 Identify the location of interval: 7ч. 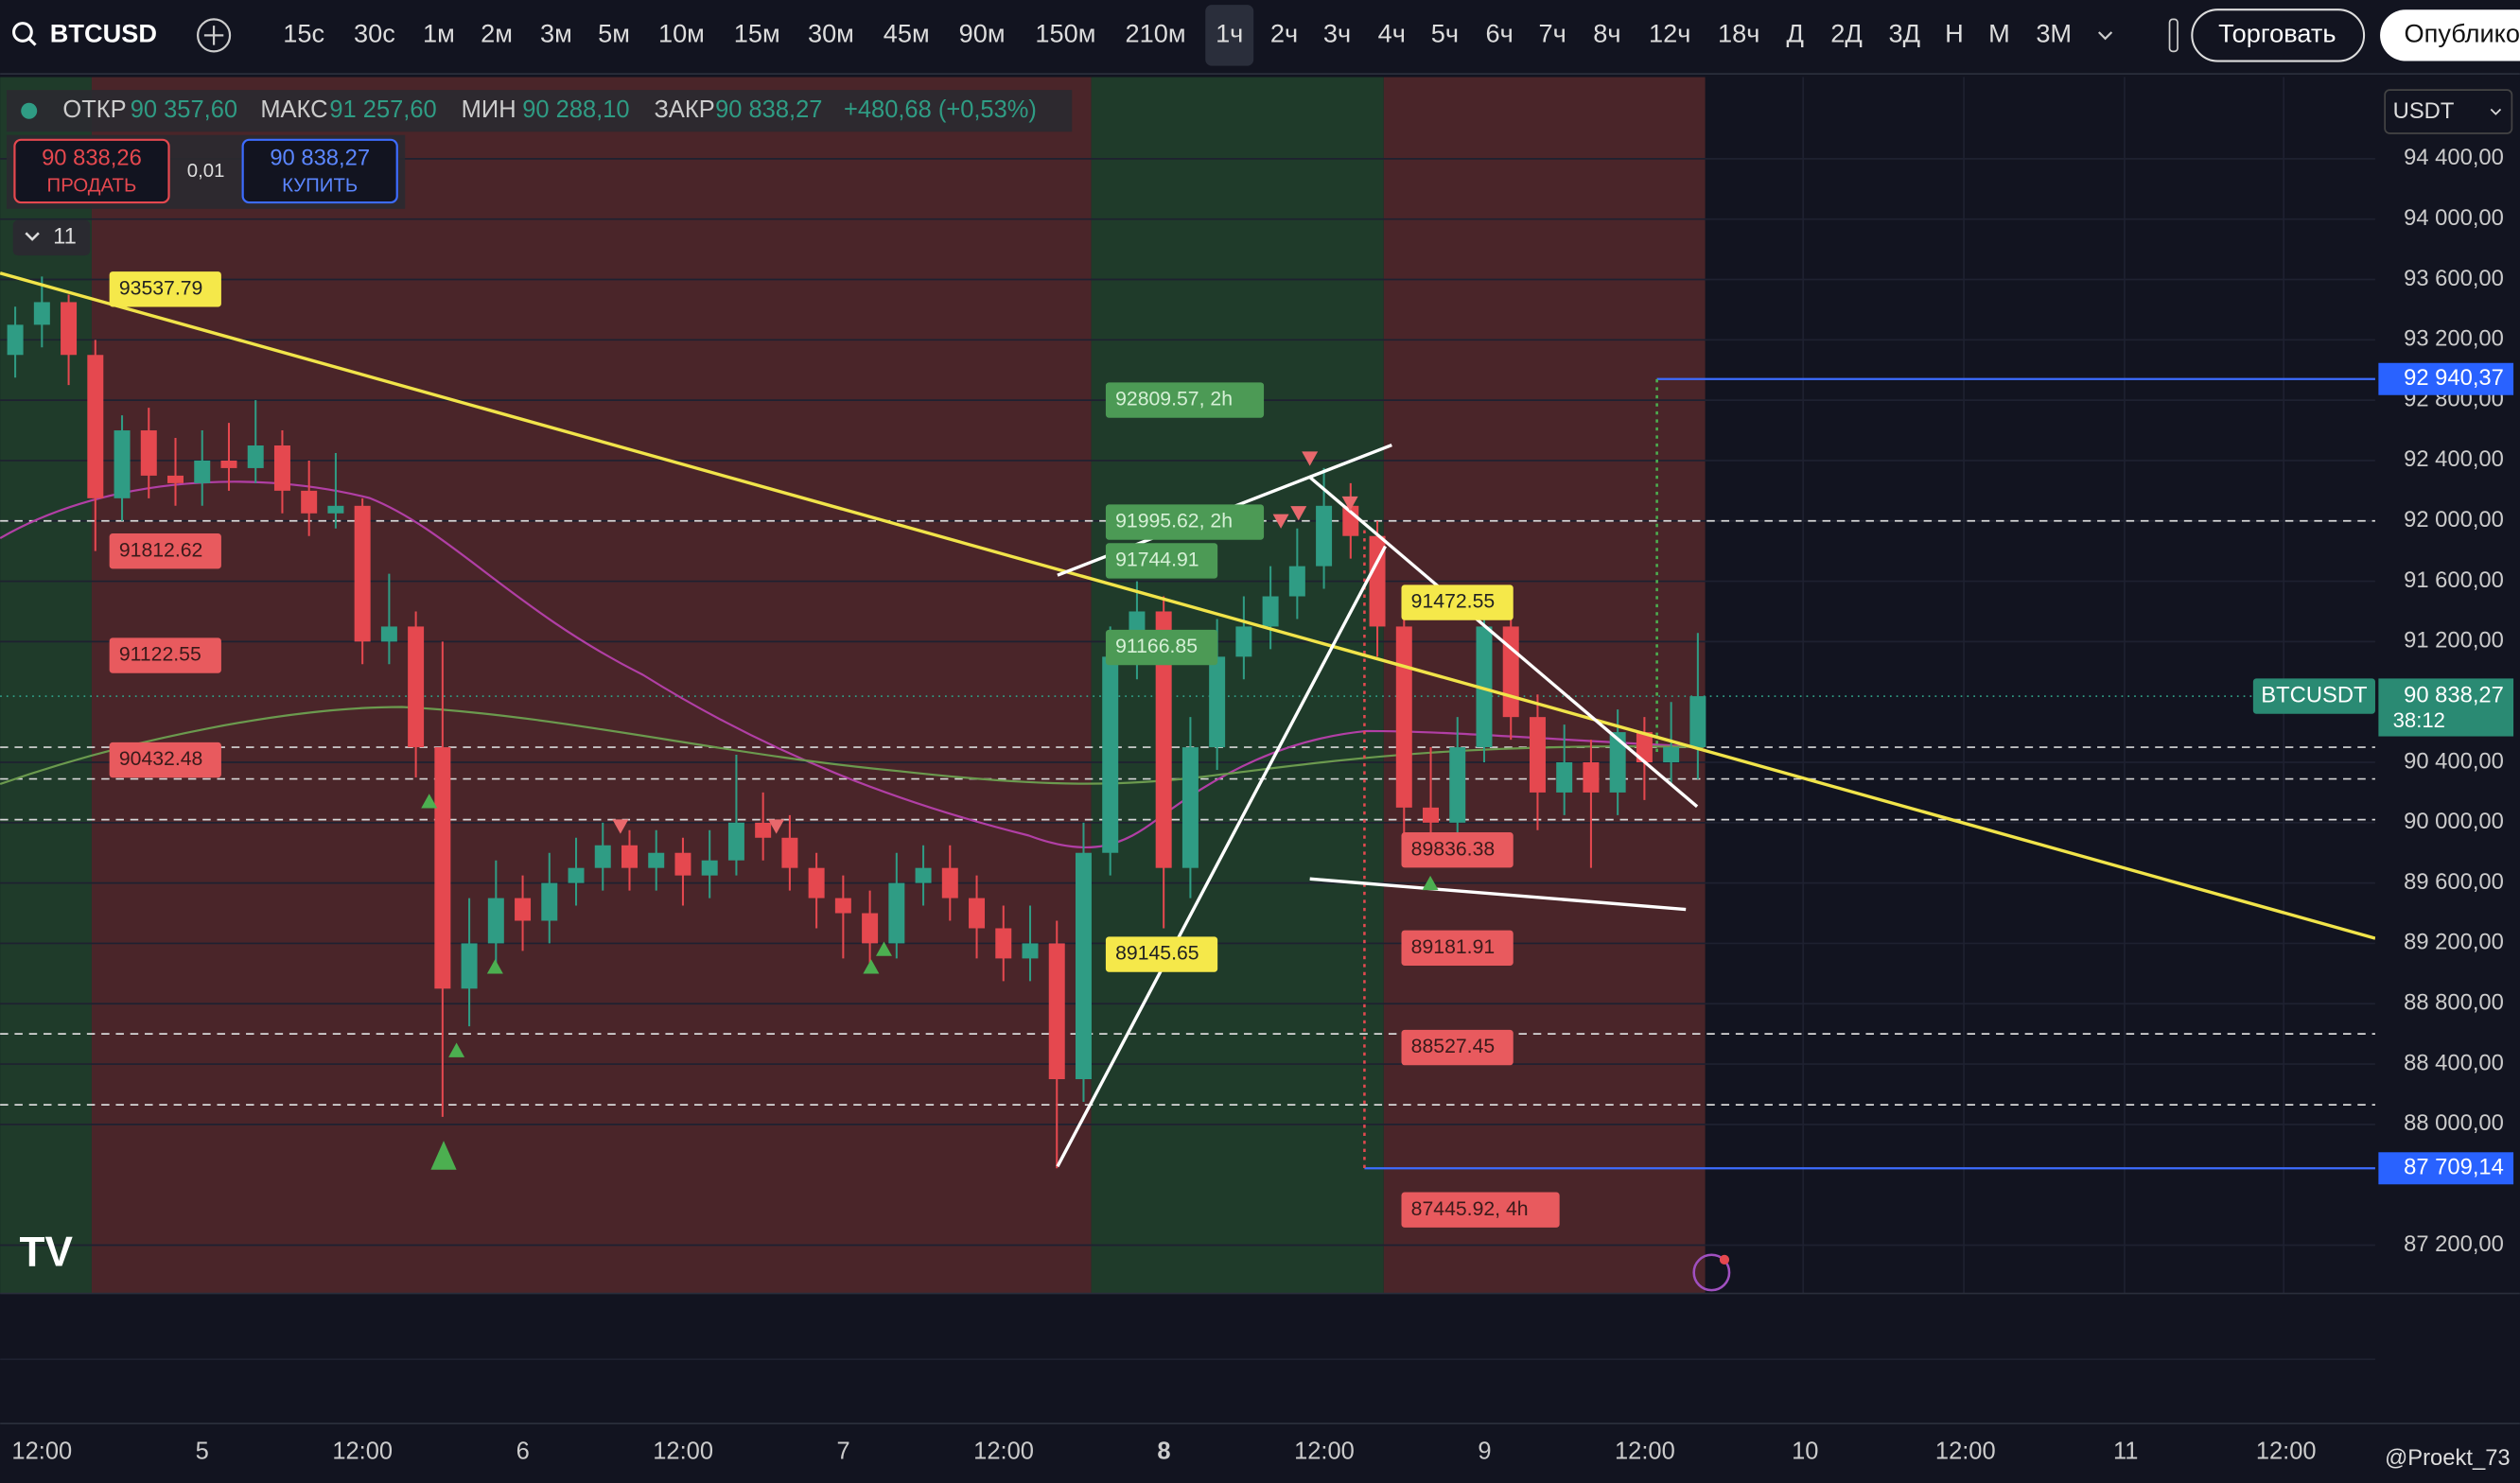
(1552, 33).